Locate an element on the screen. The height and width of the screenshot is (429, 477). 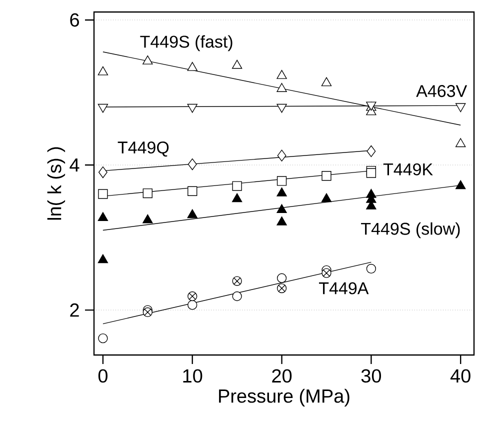
y-axis-title: ln( k (s) ) is located at coordinates (56, 183).